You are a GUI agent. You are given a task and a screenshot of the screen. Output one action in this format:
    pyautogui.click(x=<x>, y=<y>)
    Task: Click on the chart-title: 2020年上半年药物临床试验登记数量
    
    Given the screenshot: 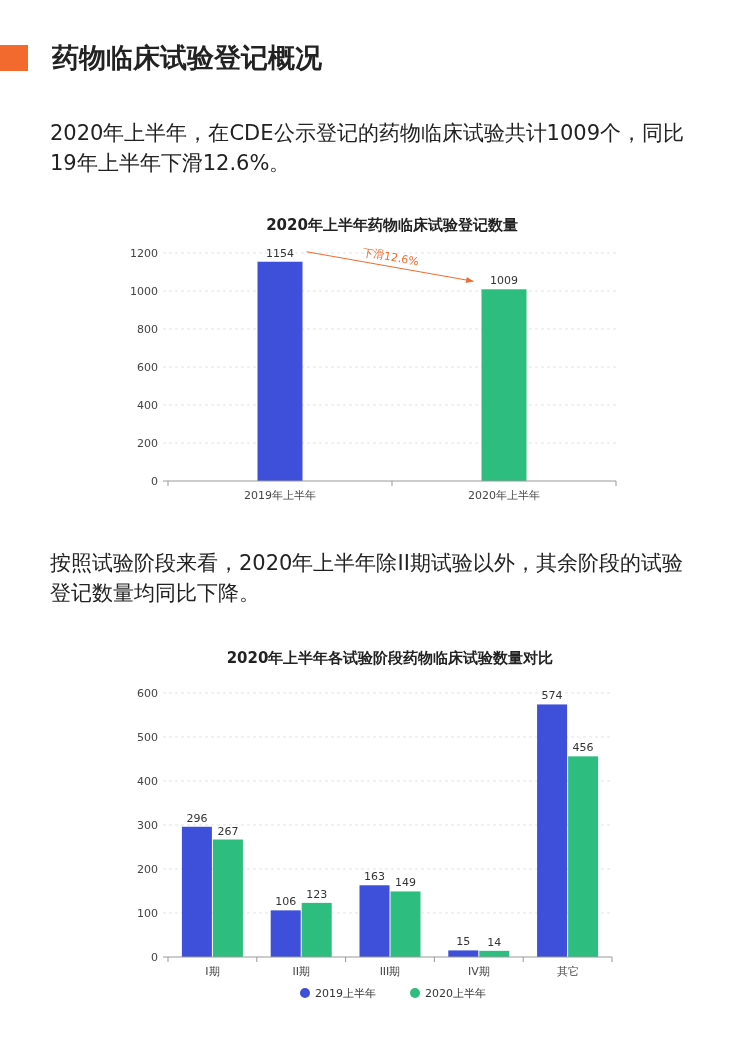 What is the action you would take?
    pyautogui.click(x=392, y=225)
    